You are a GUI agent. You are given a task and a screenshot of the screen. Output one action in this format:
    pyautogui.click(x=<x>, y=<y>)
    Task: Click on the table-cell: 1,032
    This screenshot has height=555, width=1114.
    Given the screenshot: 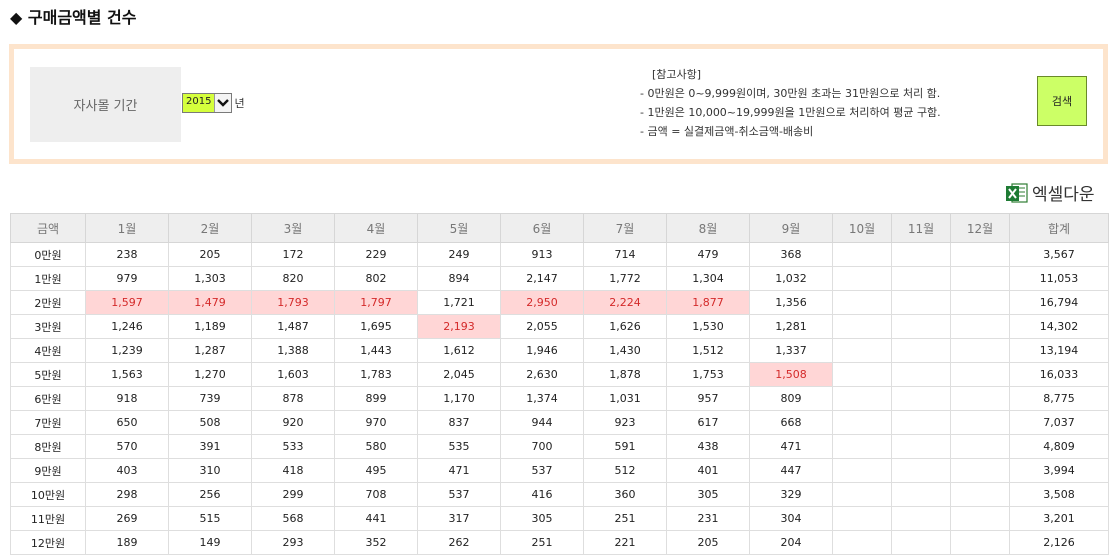 What is the action you would take?
    pyautogui.click(x=791, y=278)
    